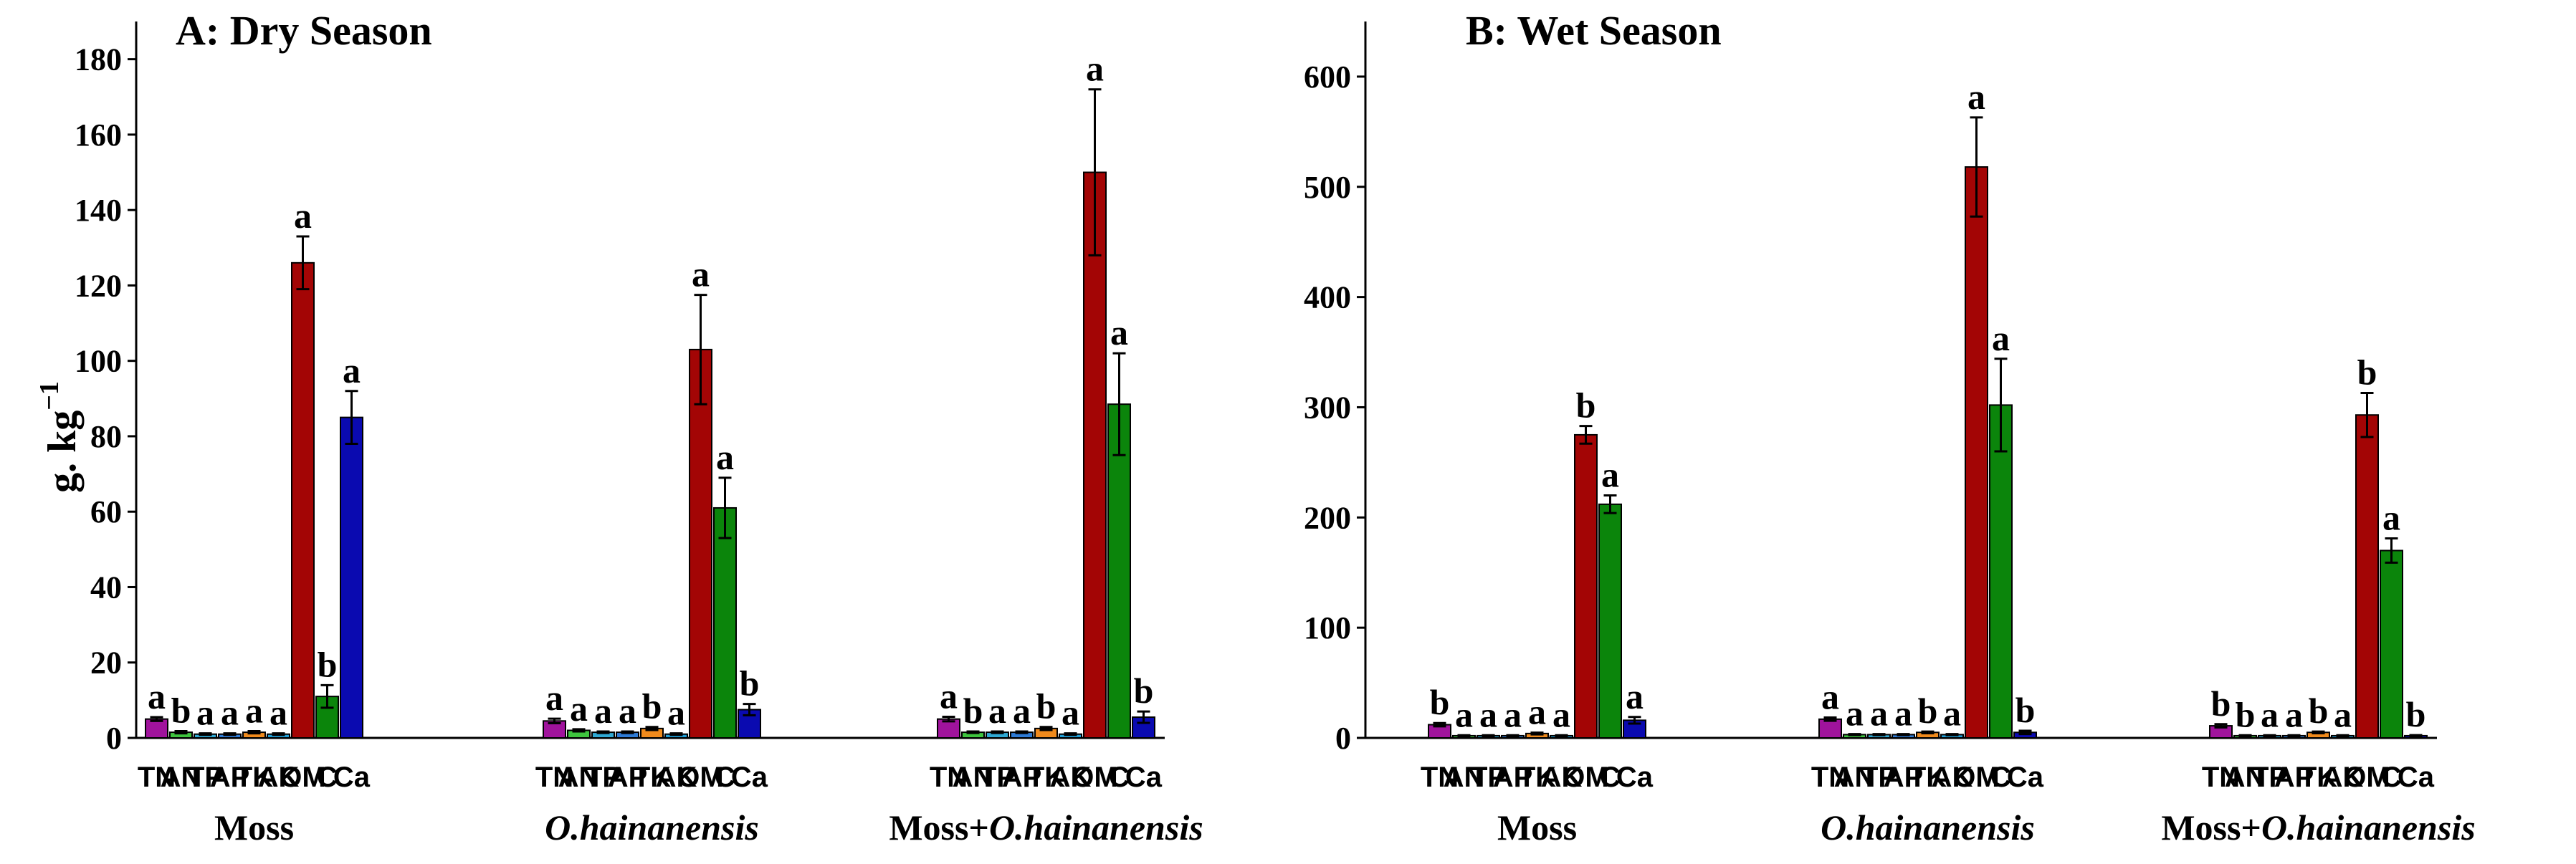  Describe the element at coordinates (106, 511) in the screenshot. I see `y-tick-label: 60` at that location.